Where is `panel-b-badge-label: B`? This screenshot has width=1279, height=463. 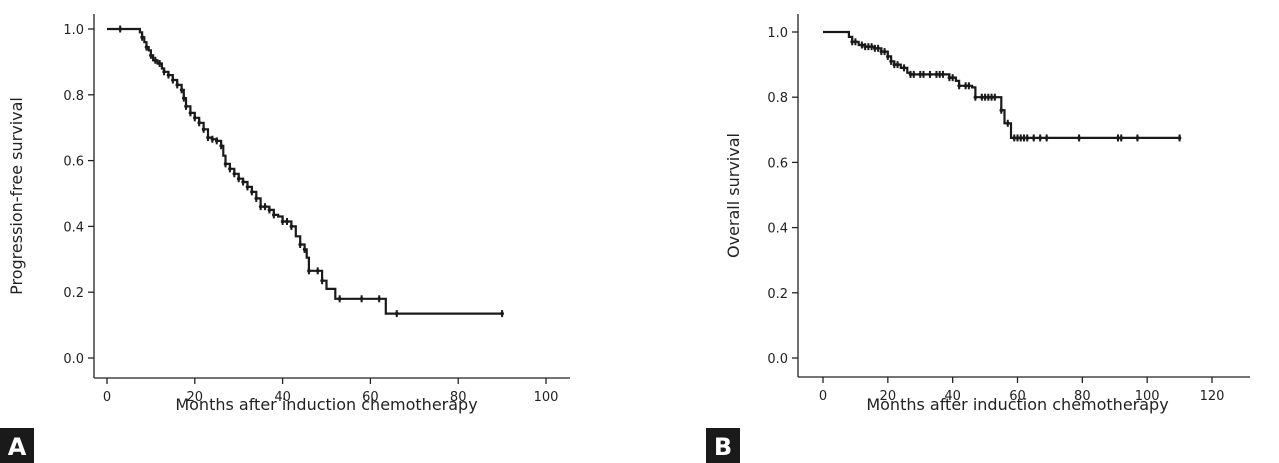 panel-b-badge-label: B is located at coordinates (723, 447).